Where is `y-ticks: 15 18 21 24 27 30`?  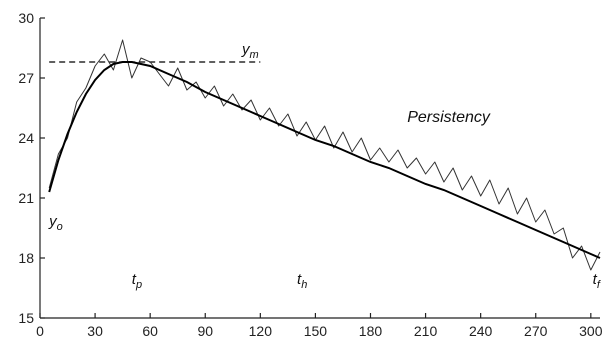 y-ticks: 15 18 21 24 27 30 is located at coordinates (31, 168).